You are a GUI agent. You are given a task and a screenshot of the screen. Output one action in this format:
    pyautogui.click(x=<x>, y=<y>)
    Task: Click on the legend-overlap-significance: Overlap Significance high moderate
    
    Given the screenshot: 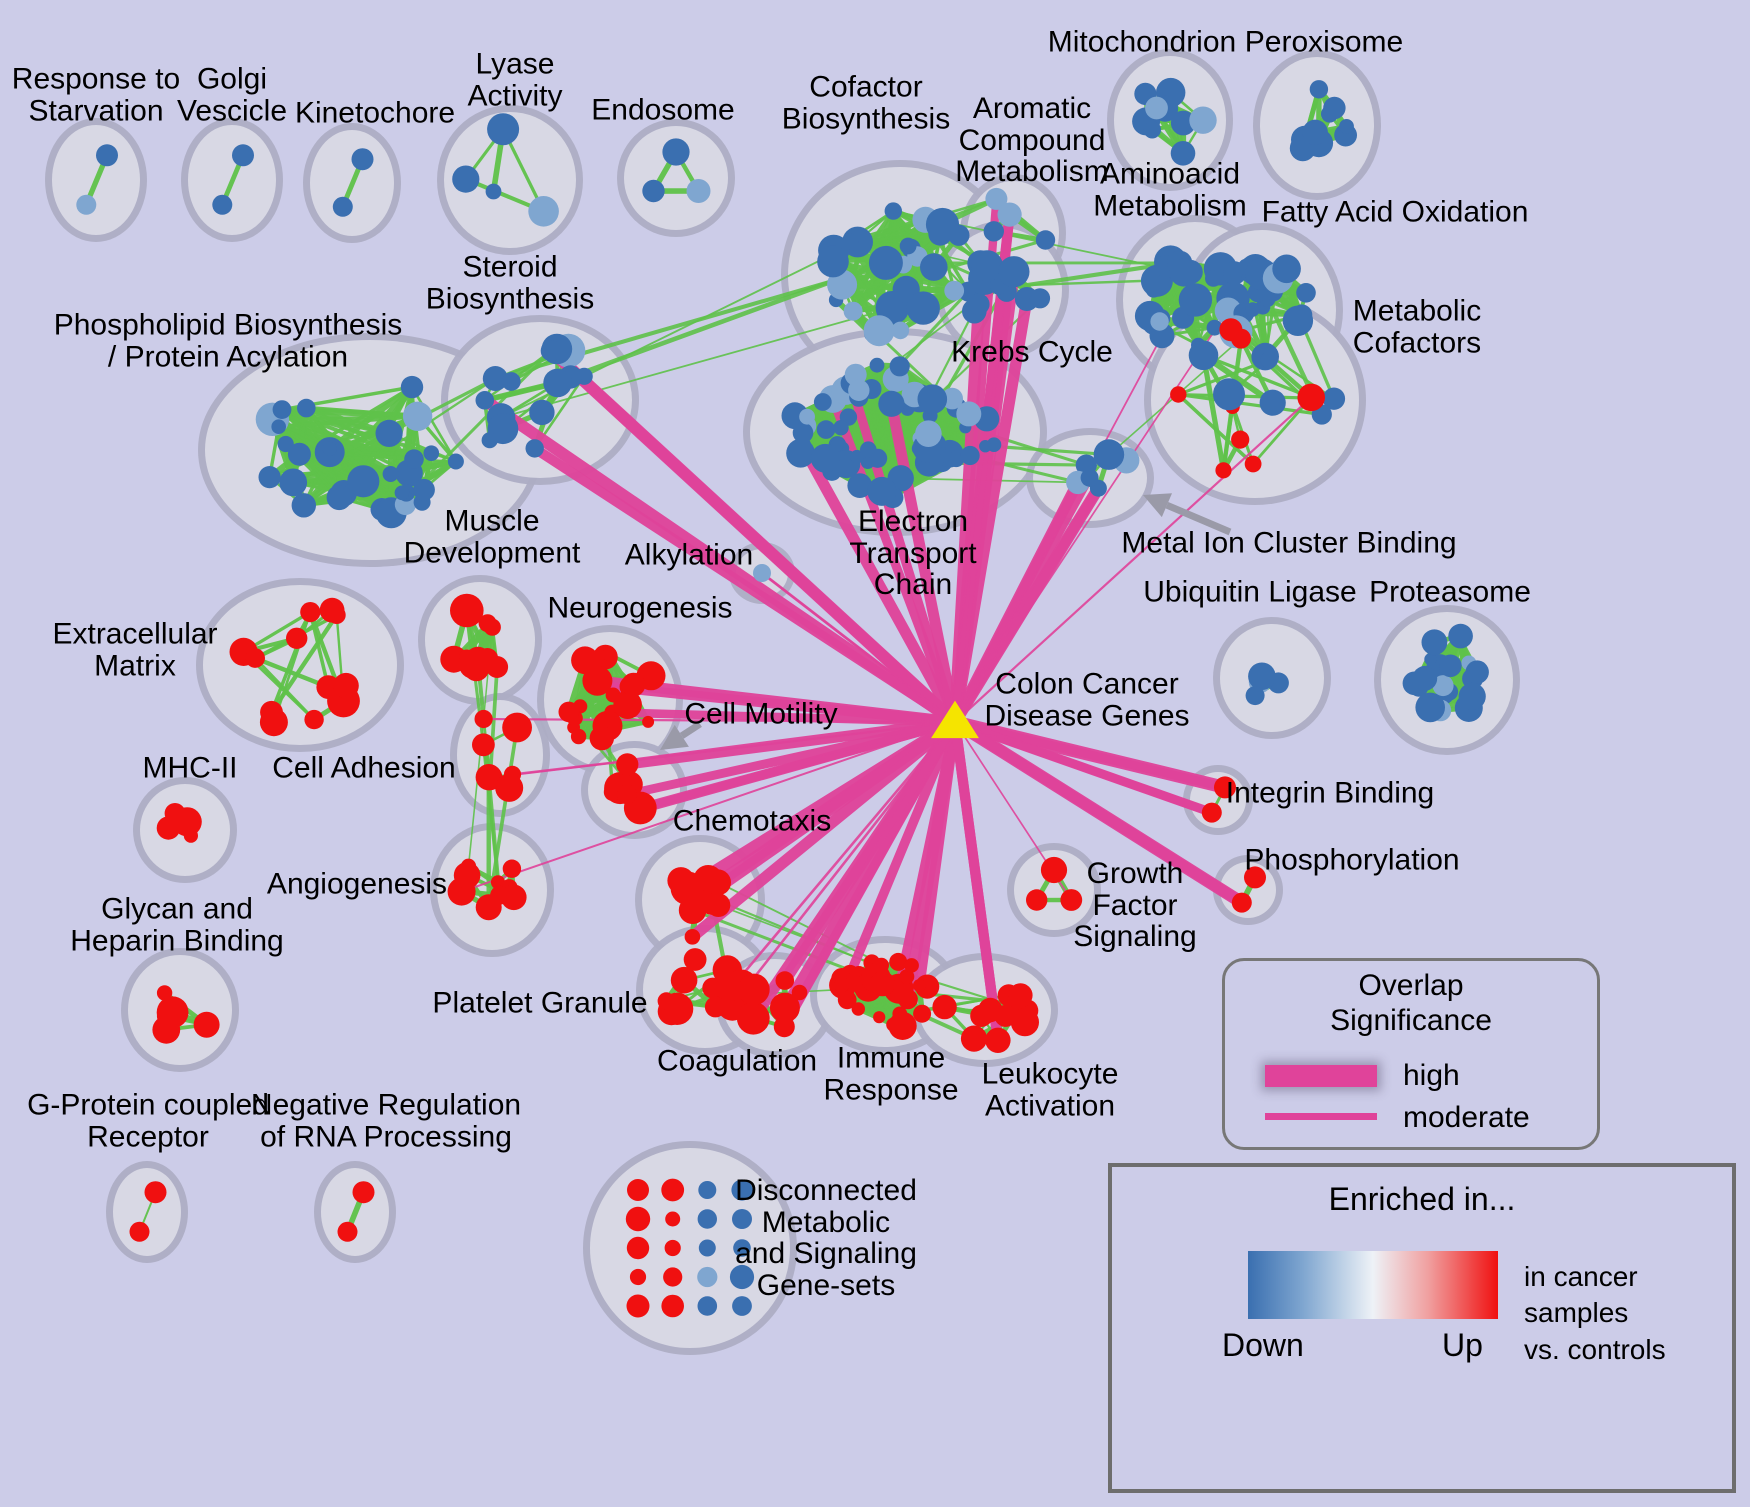 What is the action you would take?
    pyautogui.click(x=1411, y=1054)
    